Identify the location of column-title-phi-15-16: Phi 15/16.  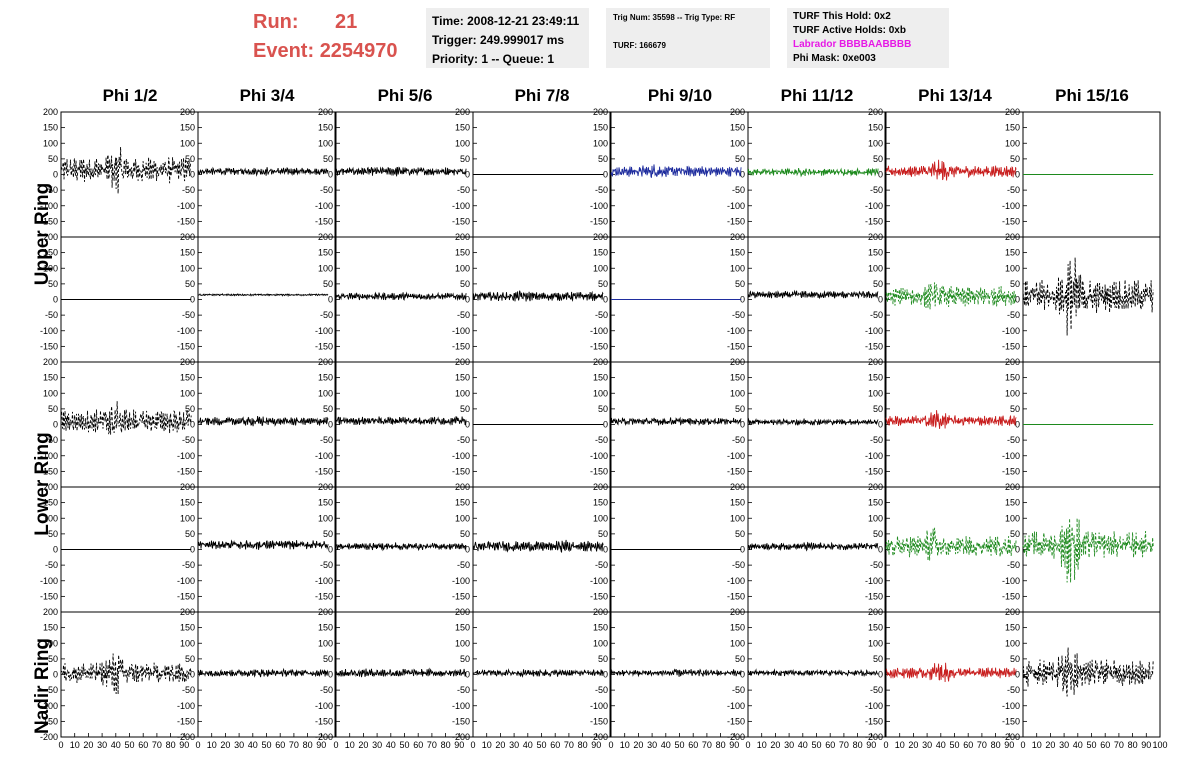
(1092, 95).